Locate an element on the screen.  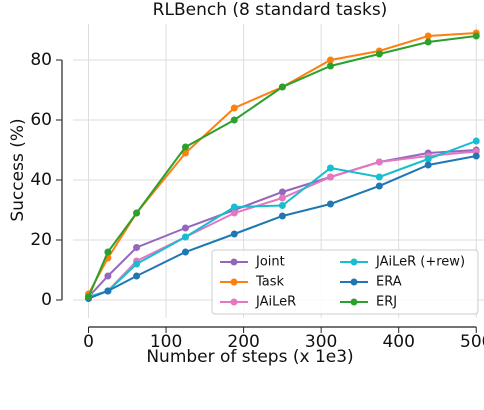
legend-label: Joint is located at coordinates (270, 262).